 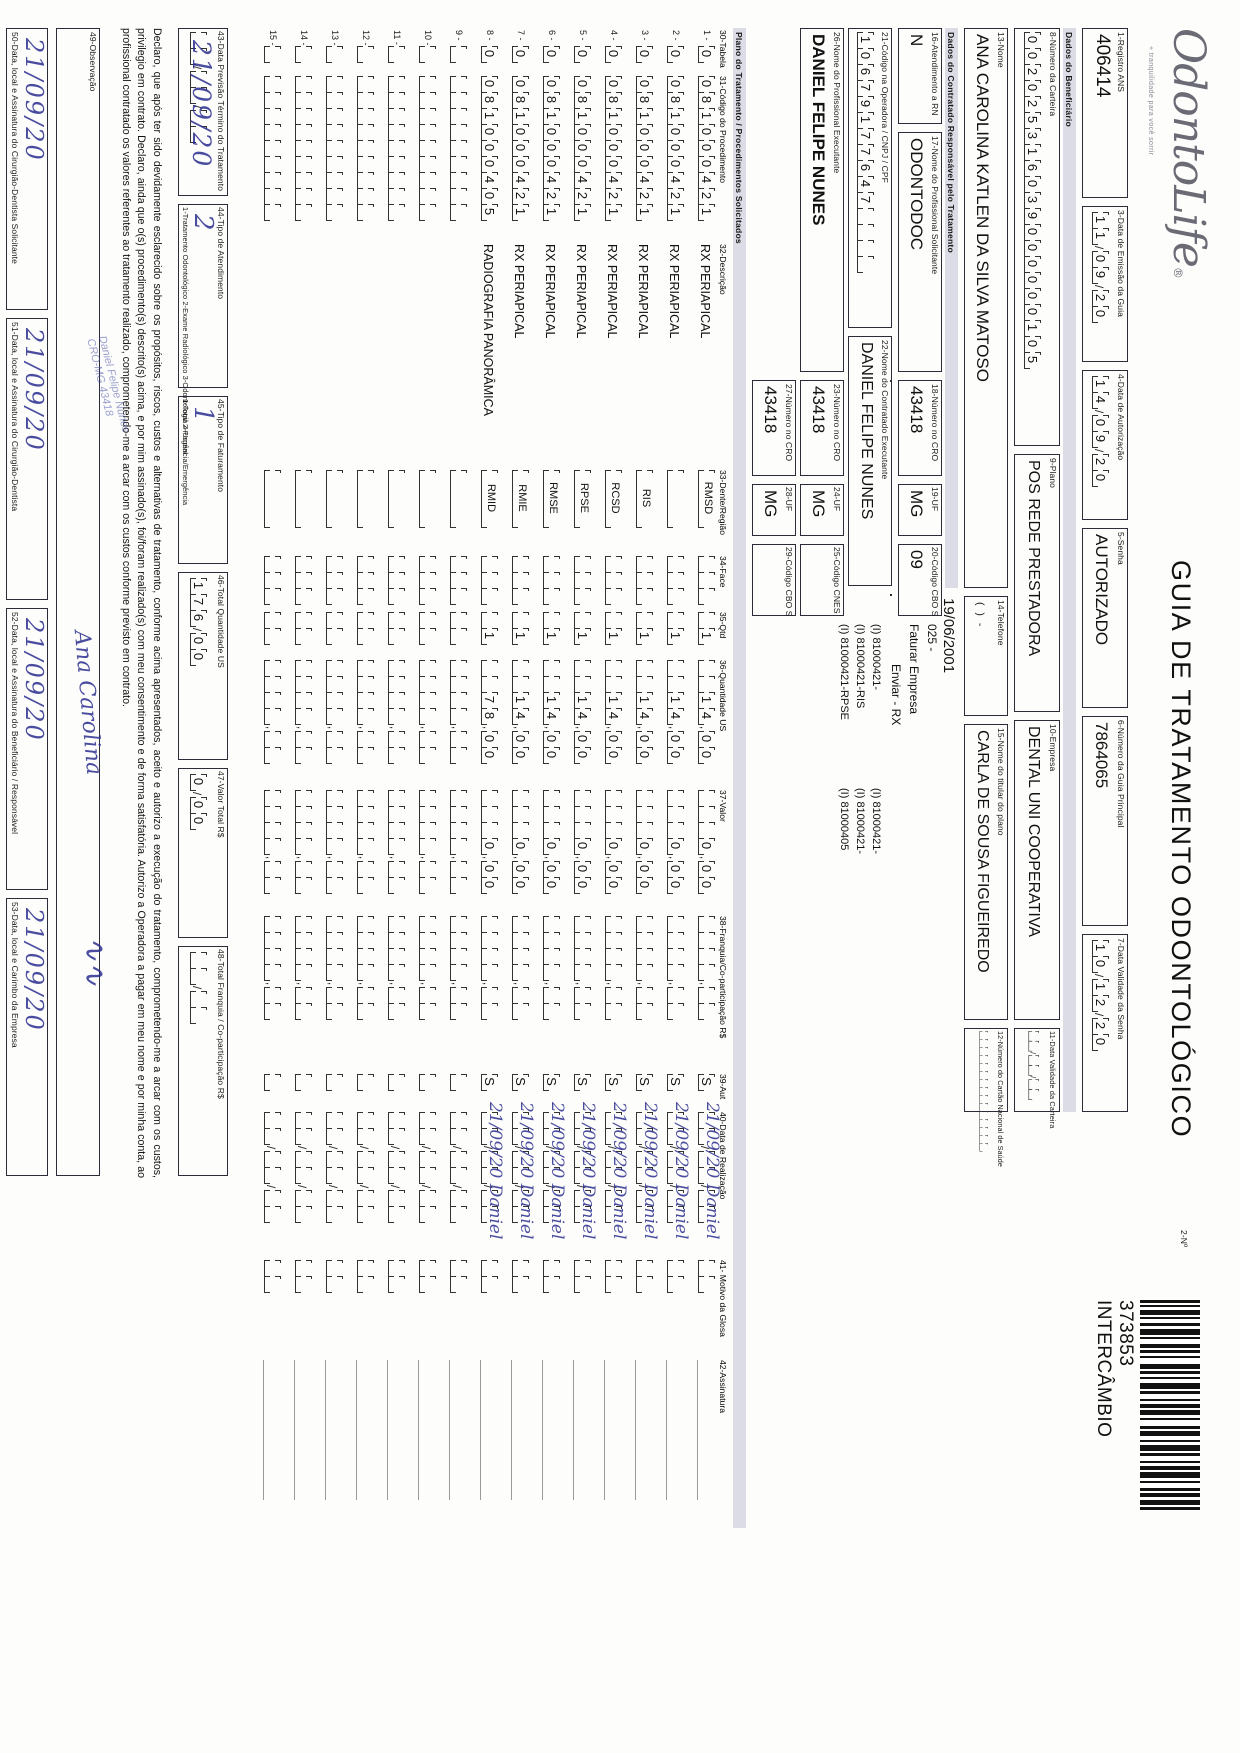 What do you see at coordinates (489, 498) in the screenshot?
I see `digit-cell: RMID` at bounding box center [489, 498].